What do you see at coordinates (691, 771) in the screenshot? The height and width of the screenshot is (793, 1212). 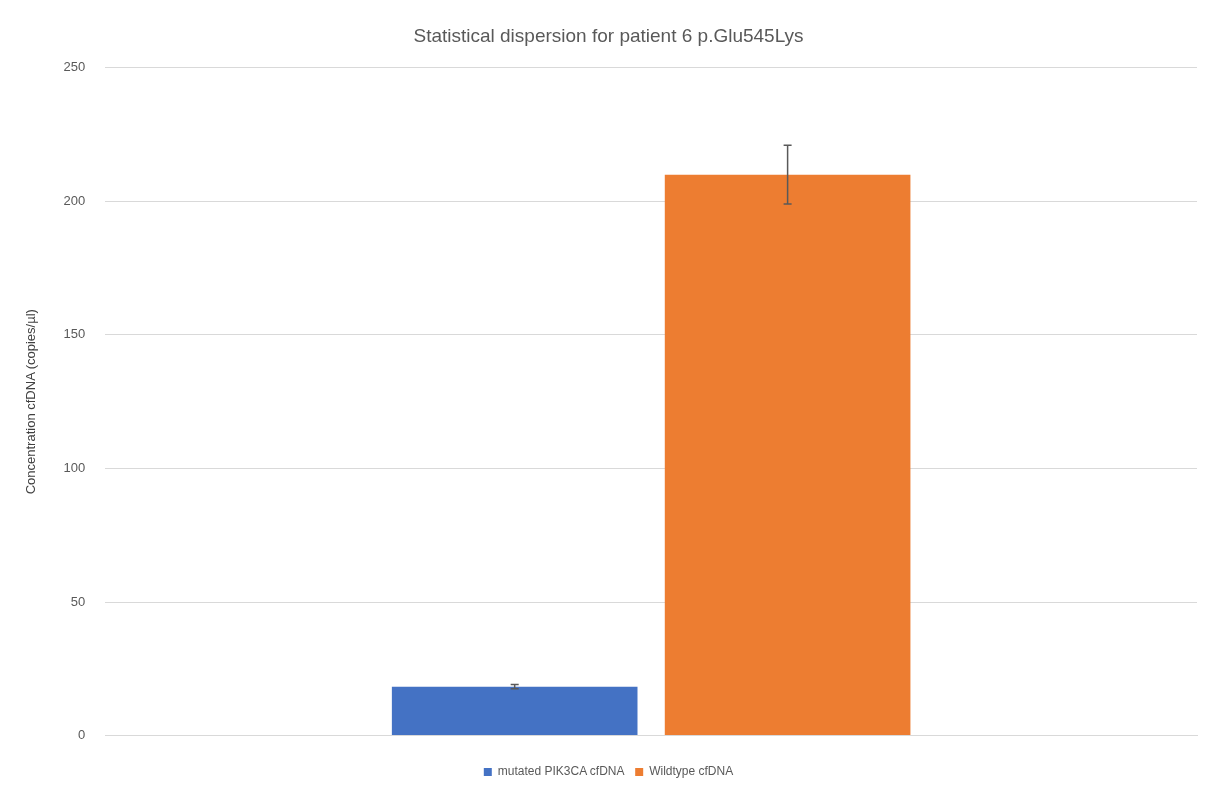 I see `legend-label: Wildtype cfDNA` at bounding box center [691, 771].